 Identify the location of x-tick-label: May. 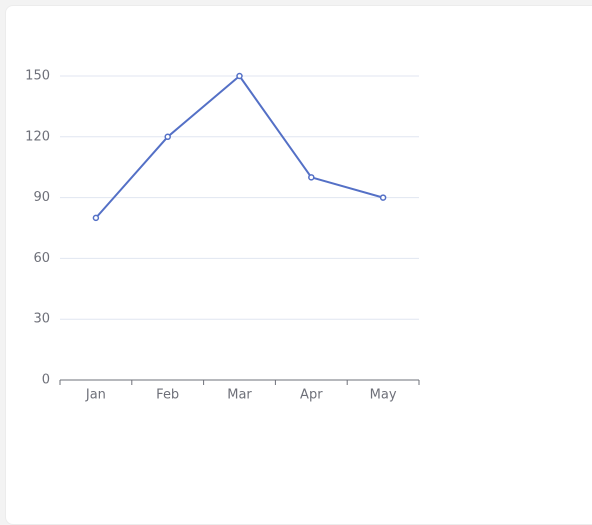
(383, 395).